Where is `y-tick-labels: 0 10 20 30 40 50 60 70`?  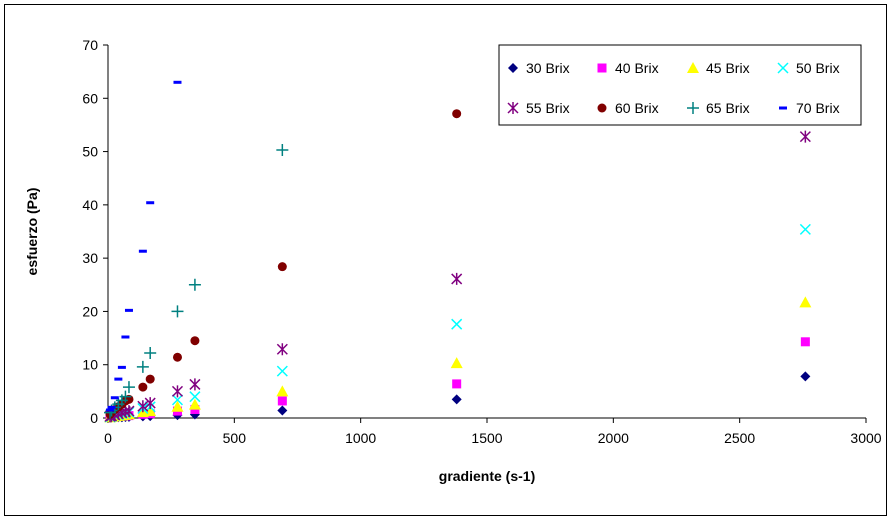
y-tick-labels: 0 10 20 30 40 50 60 70 is located at coordinates (90, 231).